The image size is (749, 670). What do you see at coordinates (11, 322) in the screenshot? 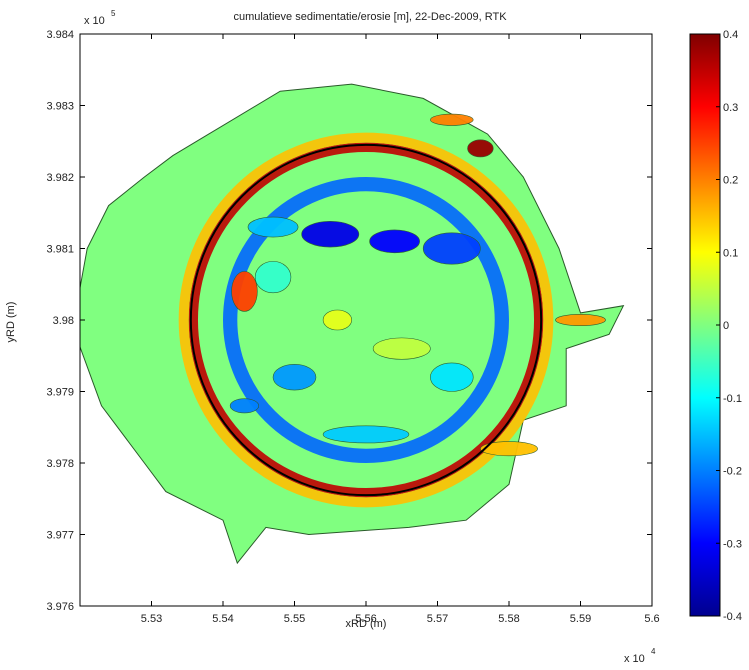
I see `y-axis-label: yRD (m)` at bounding box center [11, 322].